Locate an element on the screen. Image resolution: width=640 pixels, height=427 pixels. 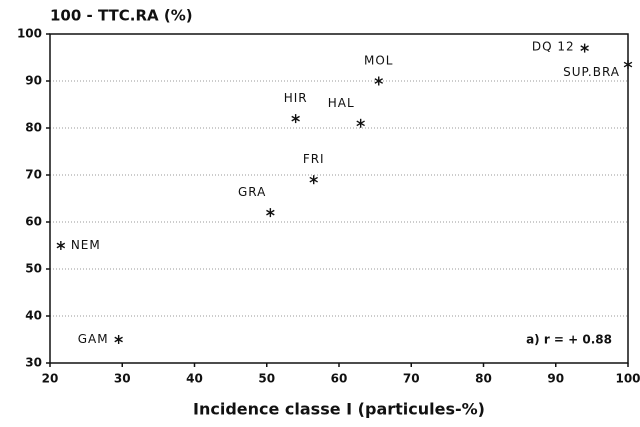
y-tick-label: 100 is located at coordinates (29, 34).